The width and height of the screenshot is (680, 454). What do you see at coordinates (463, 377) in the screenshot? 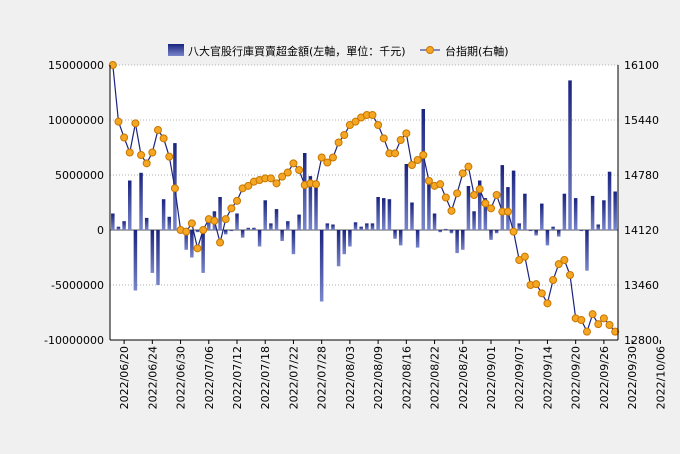
I see `x-tick-label: 2022/08/26` at bounding box center [463, 377].